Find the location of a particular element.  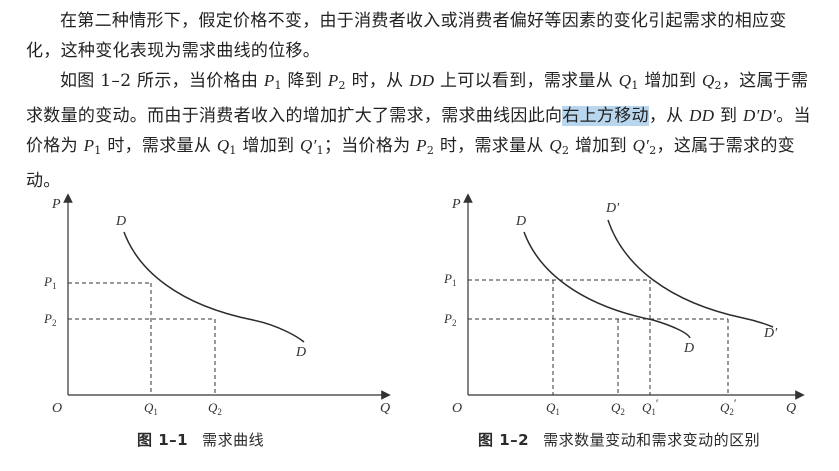

figure-1-2-caption: 图 1–2 需求数量变动和需求变动的区别 is located at coordinates (619, 439).